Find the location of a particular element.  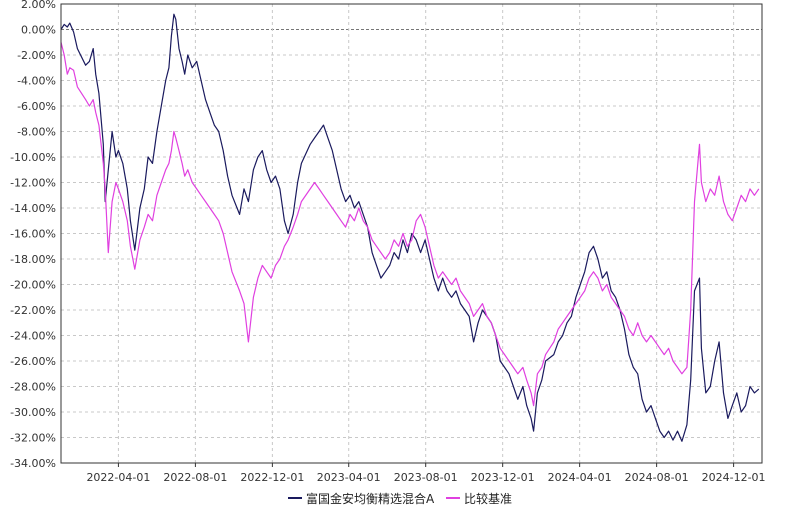

x-tick-label: 2024-04-01 is located at coordinates (580, 477).